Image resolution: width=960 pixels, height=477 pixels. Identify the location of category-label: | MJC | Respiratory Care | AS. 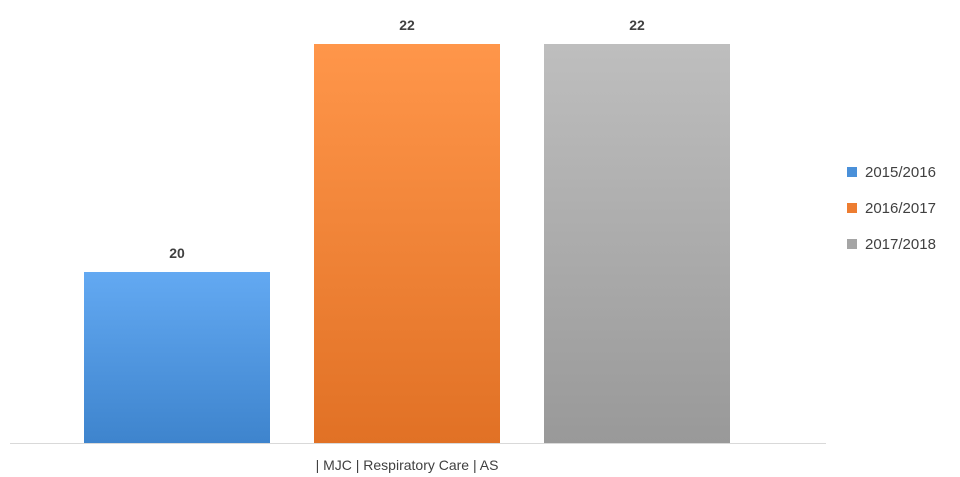
(407, 465).